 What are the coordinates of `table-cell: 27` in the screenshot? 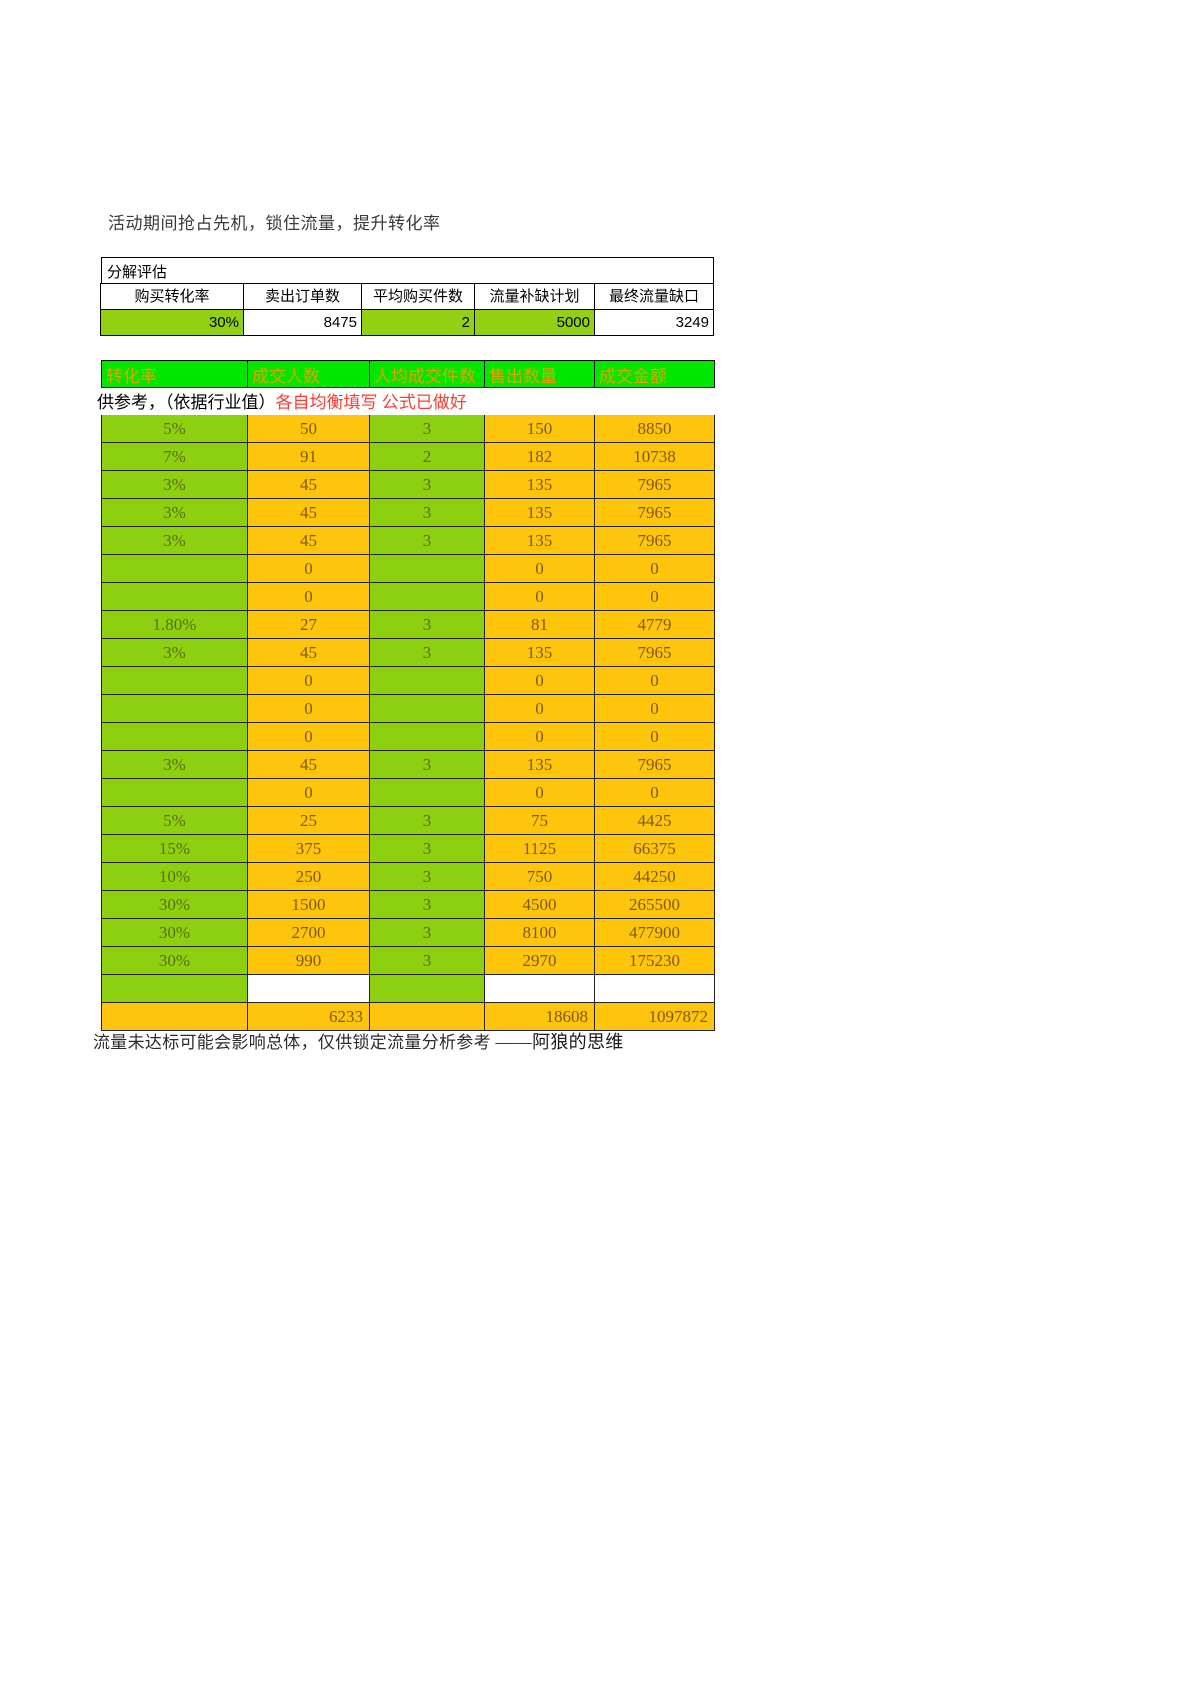 It's located at (308, 624).